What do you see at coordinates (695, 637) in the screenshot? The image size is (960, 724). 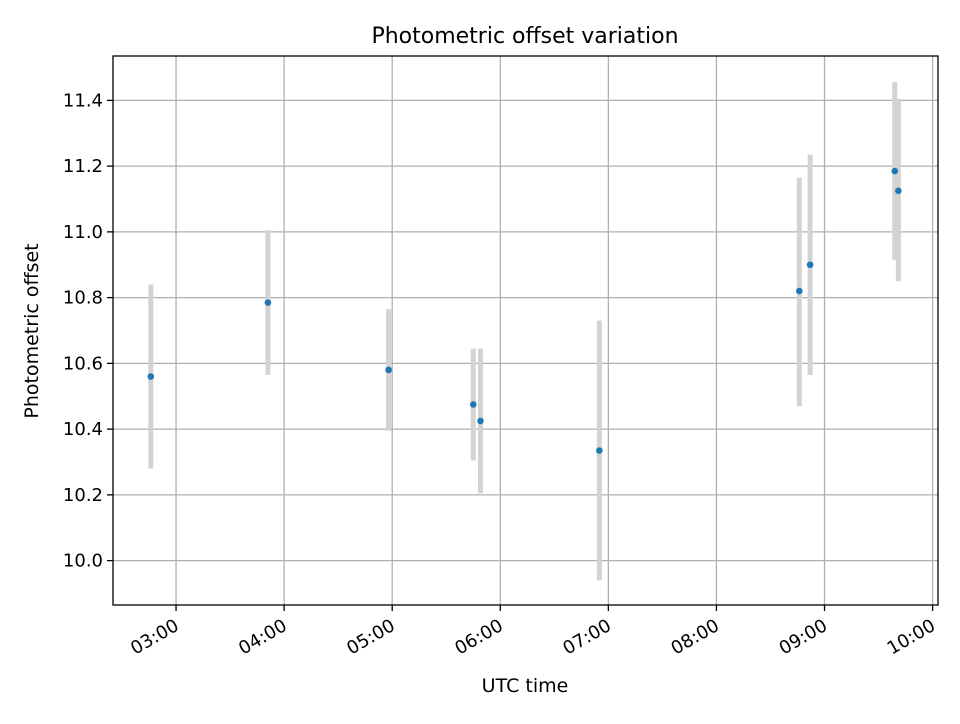 I see `x-tick-label: 08:00` at bounding box center [695, 637].